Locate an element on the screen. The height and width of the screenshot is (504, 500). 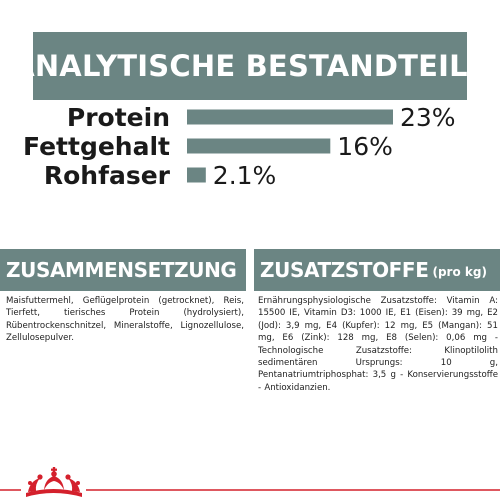
analytics-header: ANALYTISCHE BESTANDTEILE is located at coordinates (250, 66).